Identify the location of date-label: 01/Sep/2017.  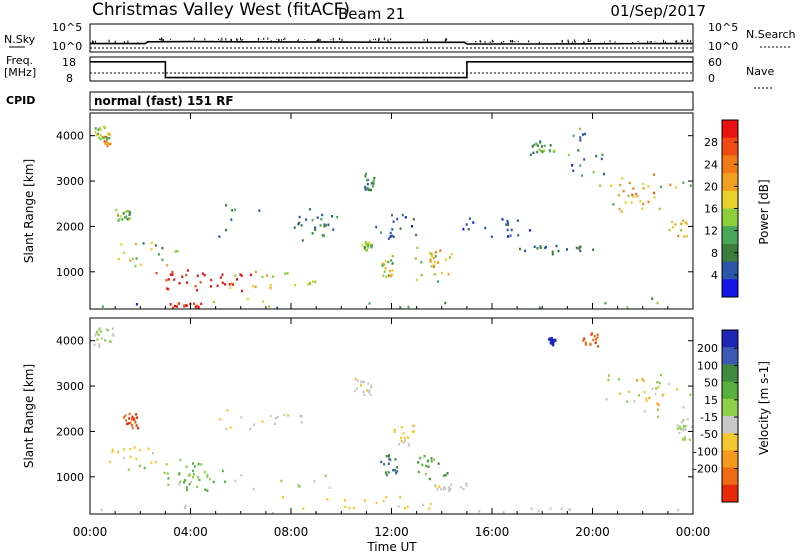
(658, 11).